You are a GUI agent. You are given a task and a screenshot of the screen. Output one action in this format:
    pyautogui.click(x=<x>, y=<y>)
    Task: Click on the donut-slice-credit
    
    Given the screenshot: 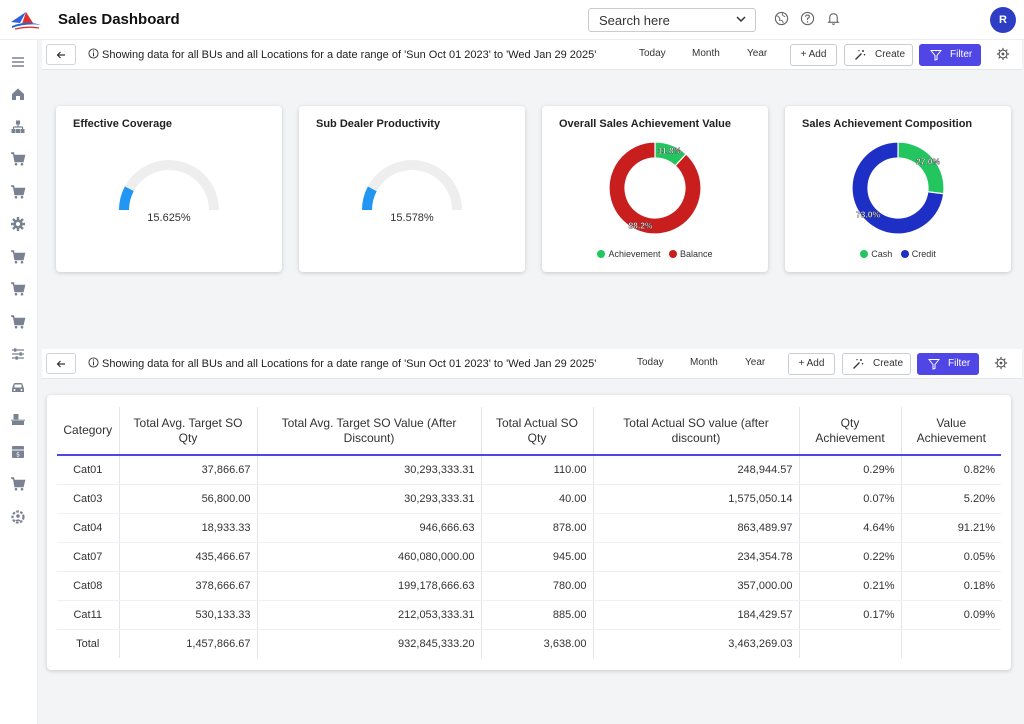 What is the action you would take?
    pyautogui.click(x=898, y=188)
    